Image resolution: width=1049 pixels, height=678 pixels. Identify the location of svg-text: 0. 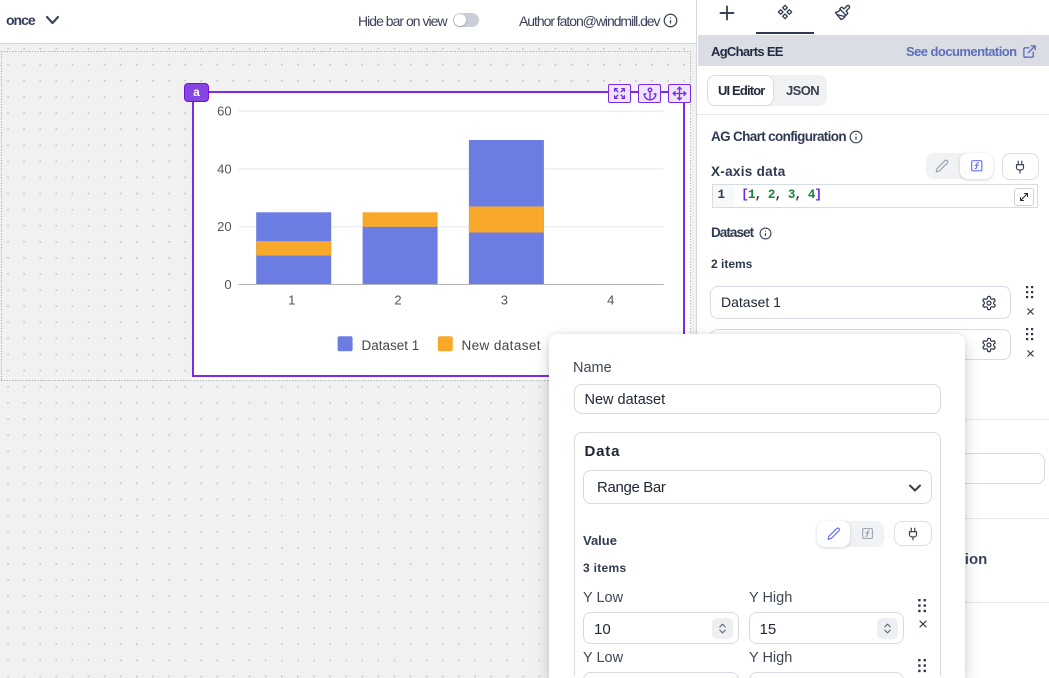
(227, 284).